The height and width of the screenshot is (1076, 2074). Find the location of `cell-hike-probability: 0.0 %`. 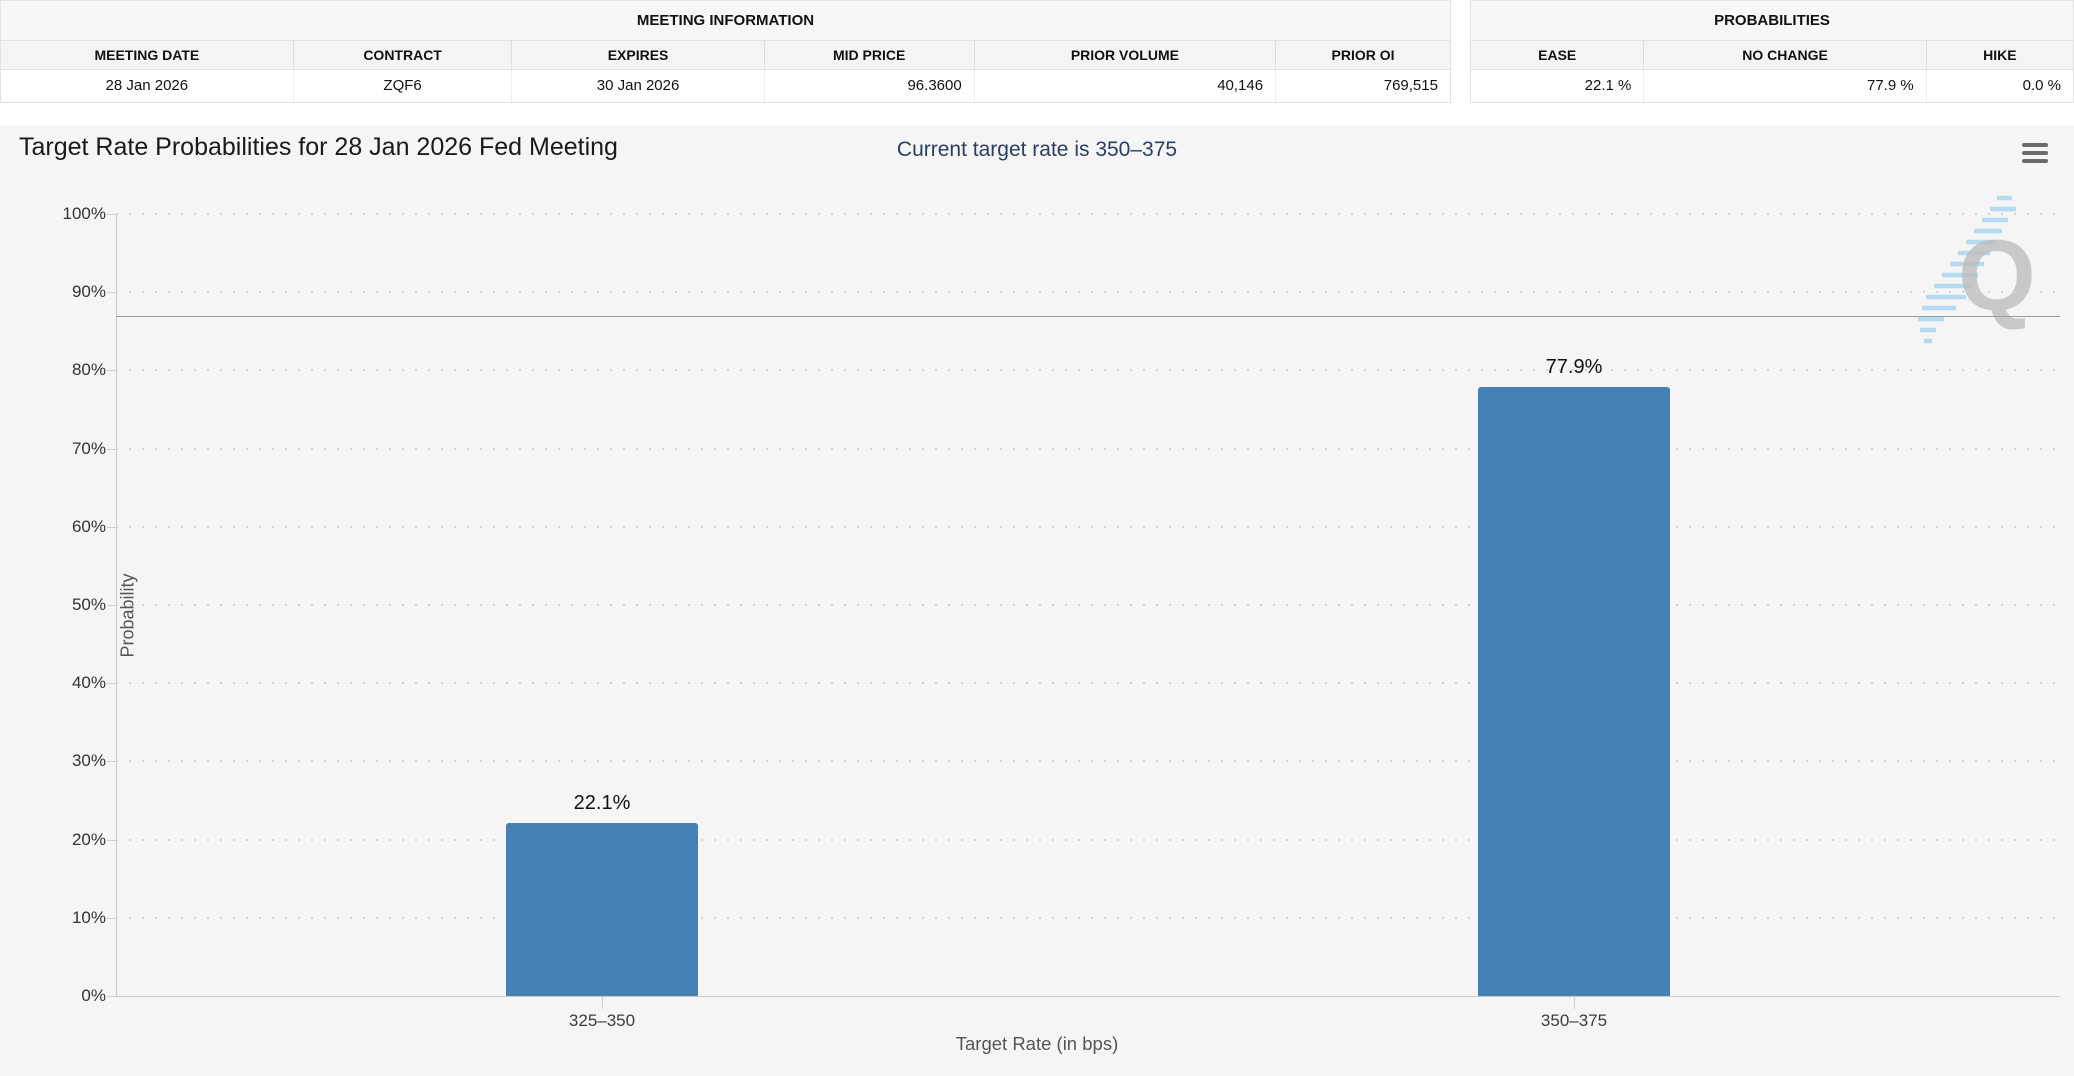

cell-hike-probability: 0.0 % is located at coordinates (2041, 85).